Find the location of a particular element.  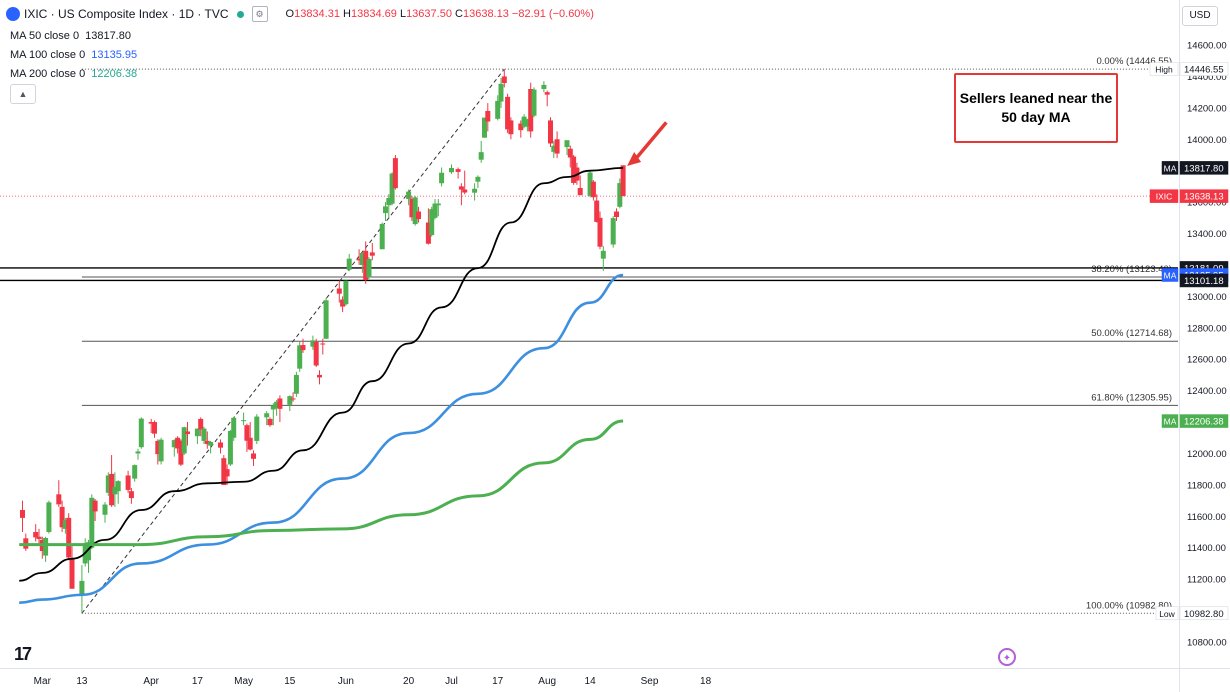

ma50-legend: MA 50 close 0 13817.80 is located at coordinates (70, 36).